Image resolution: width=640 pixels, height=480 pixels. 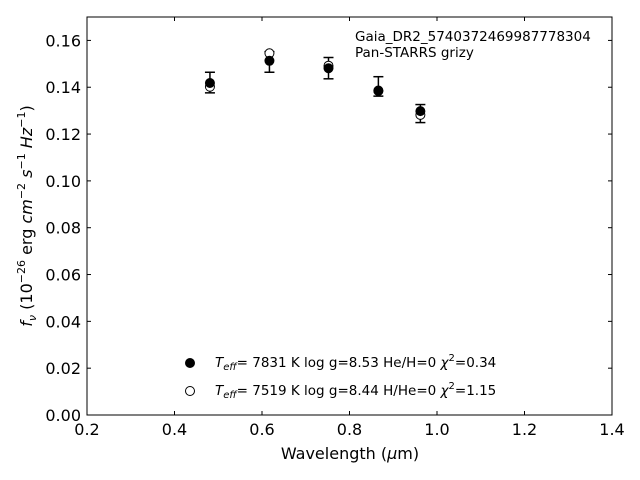 What do you see at coordinates (611, 429) in the screenshot?
I see `x-tick-label: 1.4` at bounding box center [611, 429].